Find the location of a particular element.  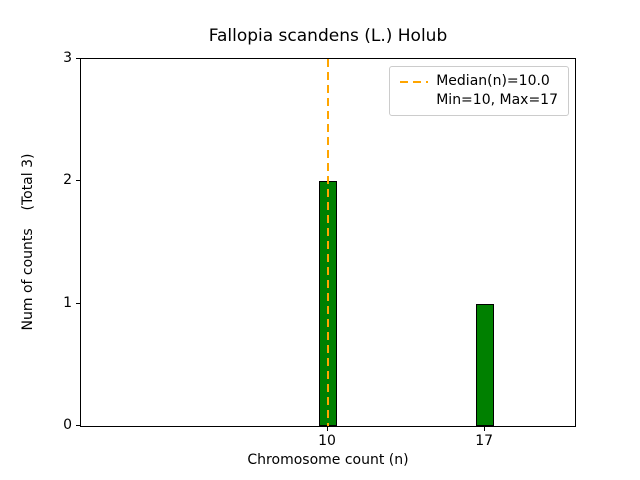

legend-label-median: Median(n)=10.0 is located at coordinates (493, 81).